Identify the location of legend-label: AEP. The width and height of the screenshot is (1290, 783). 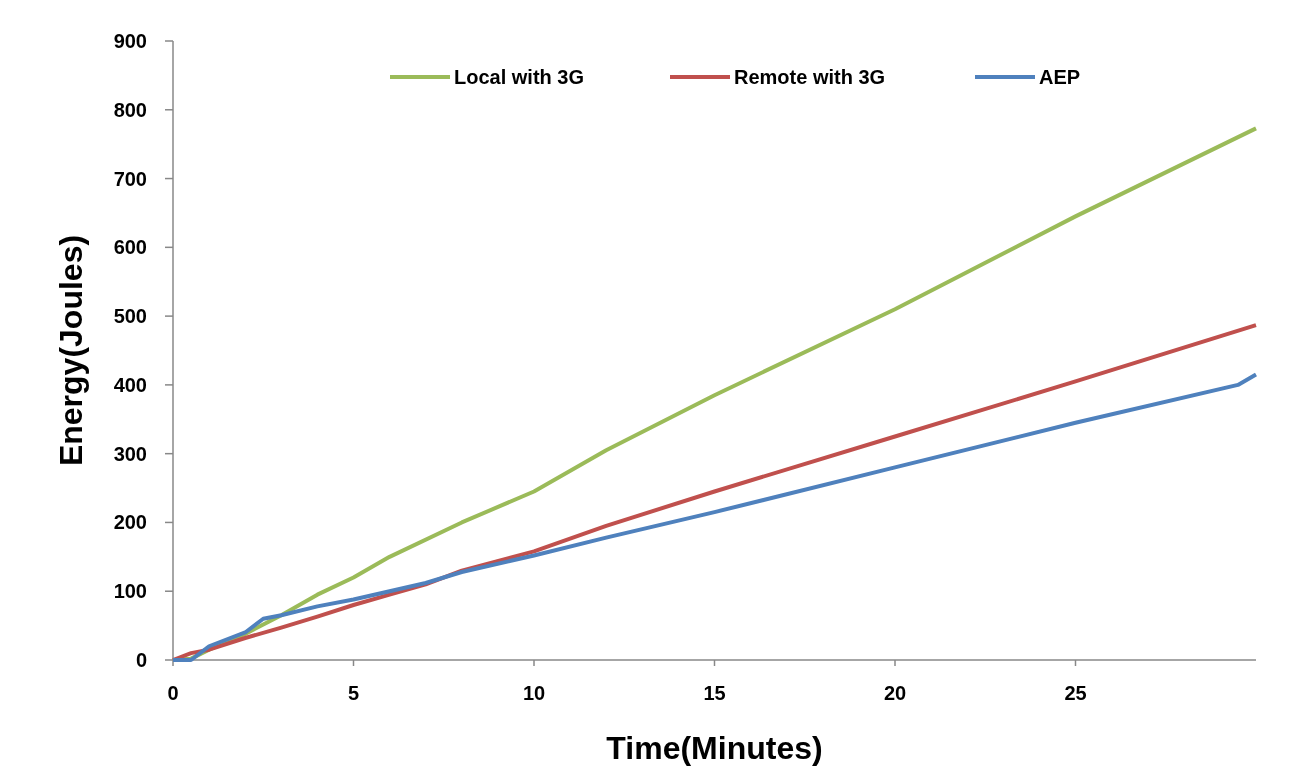
(1060, 77).